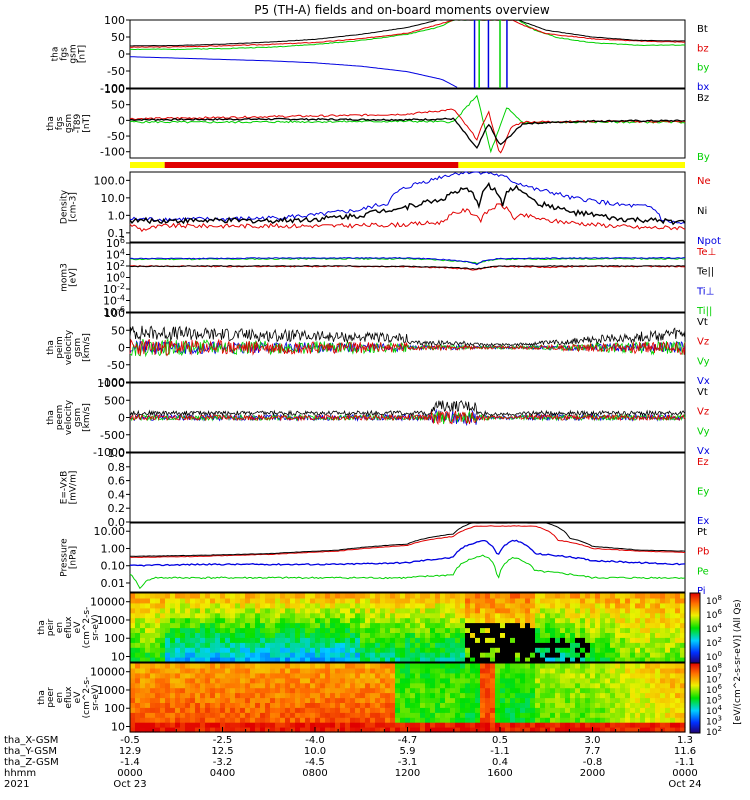 The width and height of the screenshot is (750, 800). What do you see at coordinates (703, 412) in the screenshot?
I see `legend-entry: Vz` at bounding box center [703, 412].